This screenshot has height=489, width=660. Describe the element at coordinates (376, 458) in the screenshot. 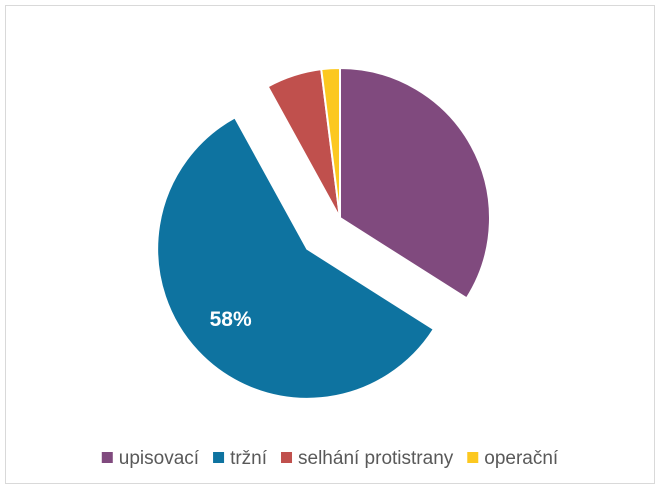

I see `legend-label: selhání protistrany` at that location.